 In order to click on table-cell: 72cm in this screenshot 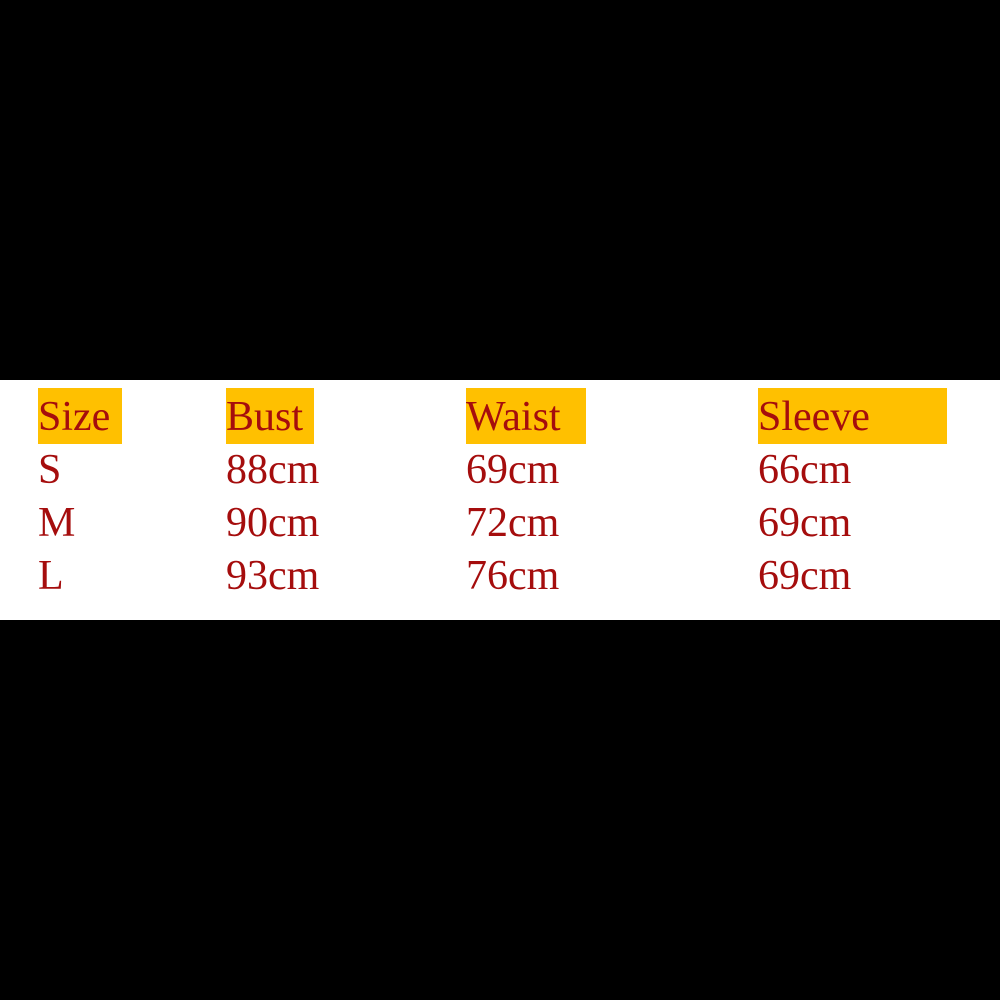, I will do `click(513, 523)`.